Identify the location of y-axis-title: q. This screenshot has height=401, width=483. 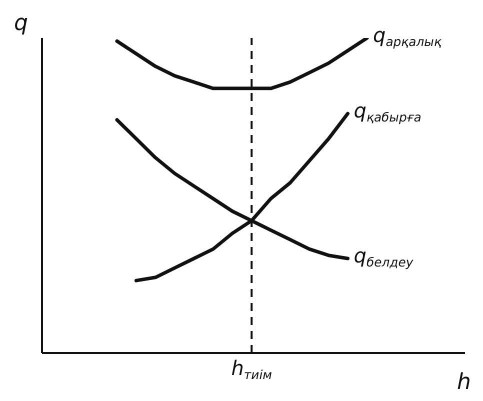
(21, 23).